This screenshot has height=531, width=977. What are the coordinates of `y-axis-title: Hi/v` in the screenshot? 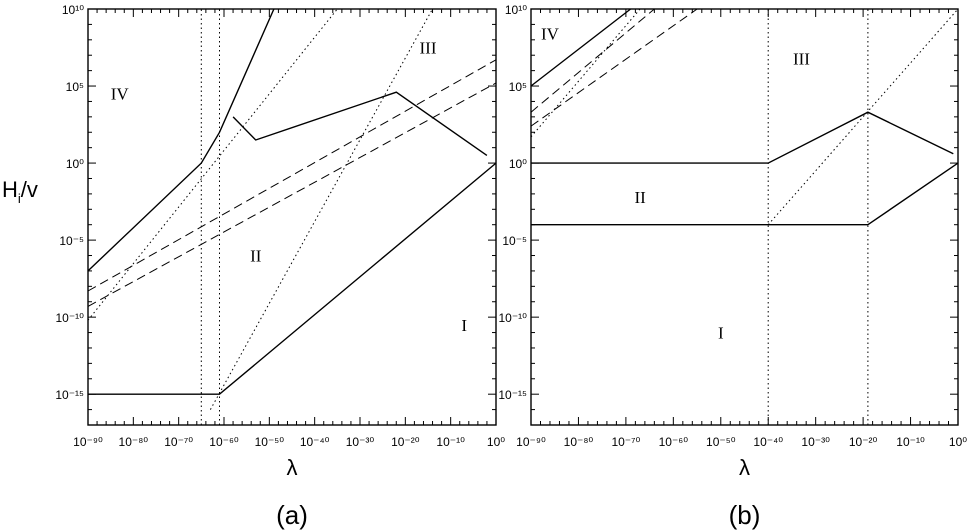 It's located at (20, 191).